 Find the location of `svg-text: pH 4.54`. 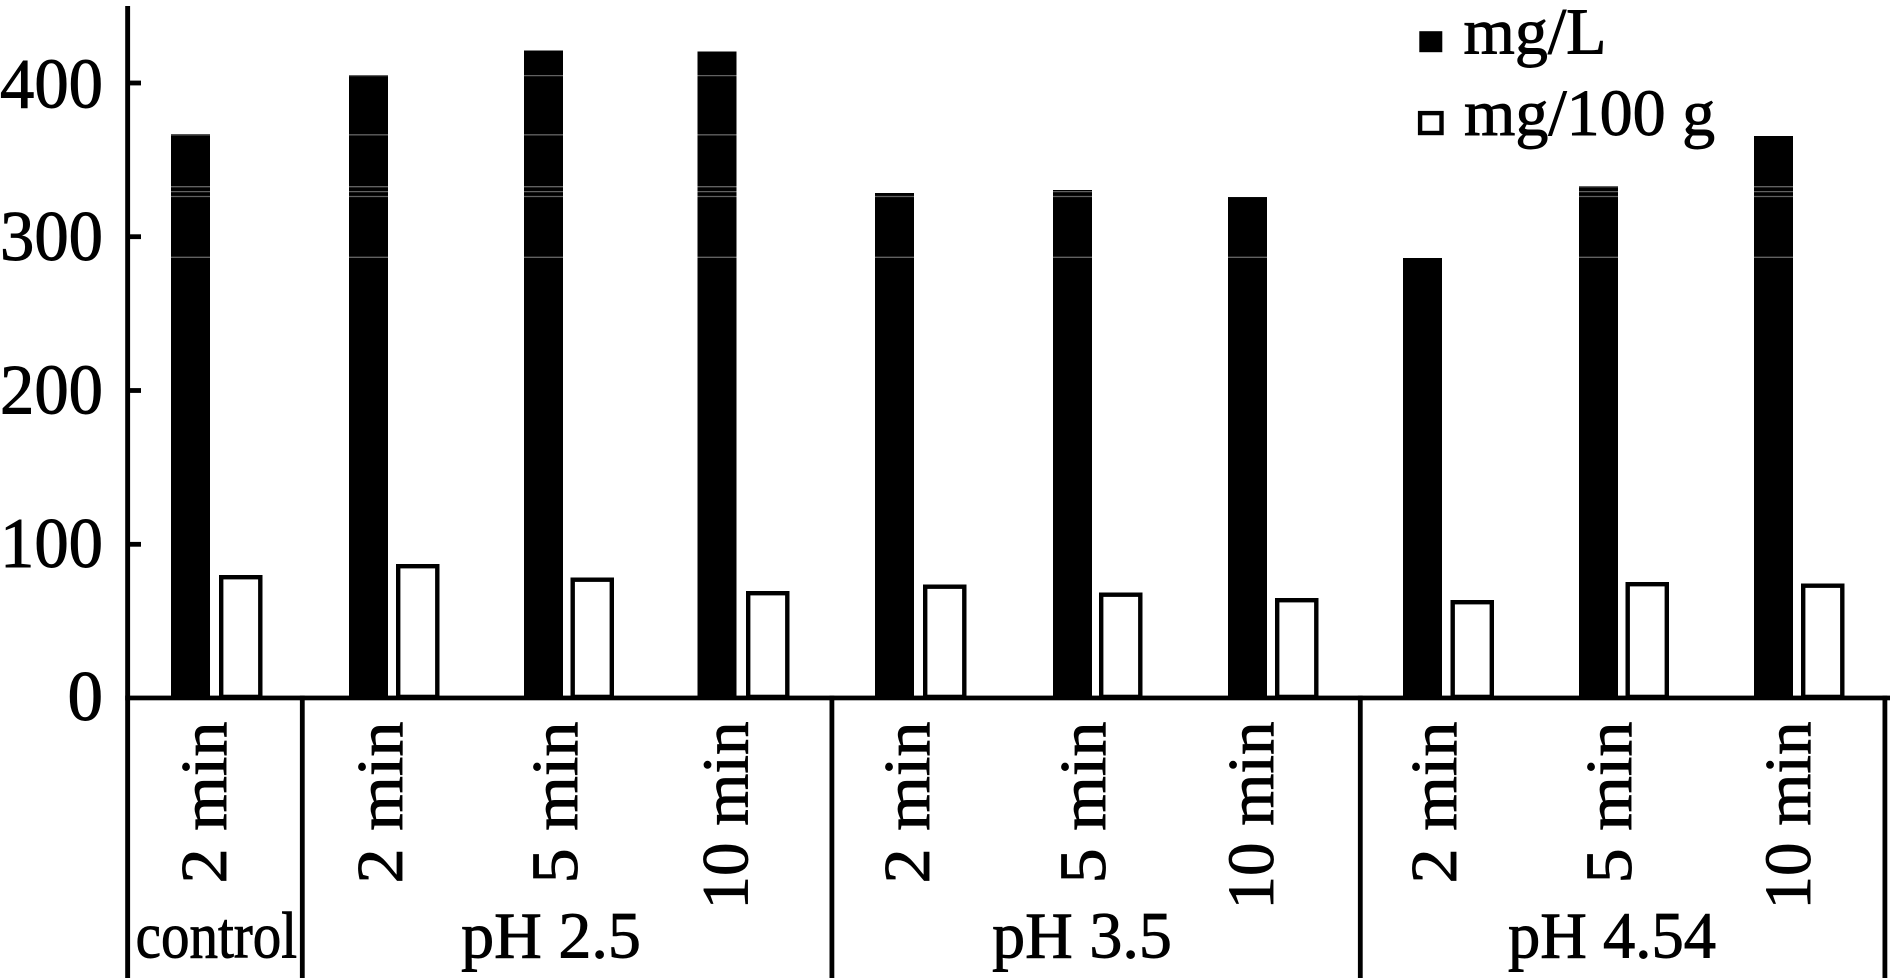

svg-text: pH 4.54 is located at coordinates (1612, 936).